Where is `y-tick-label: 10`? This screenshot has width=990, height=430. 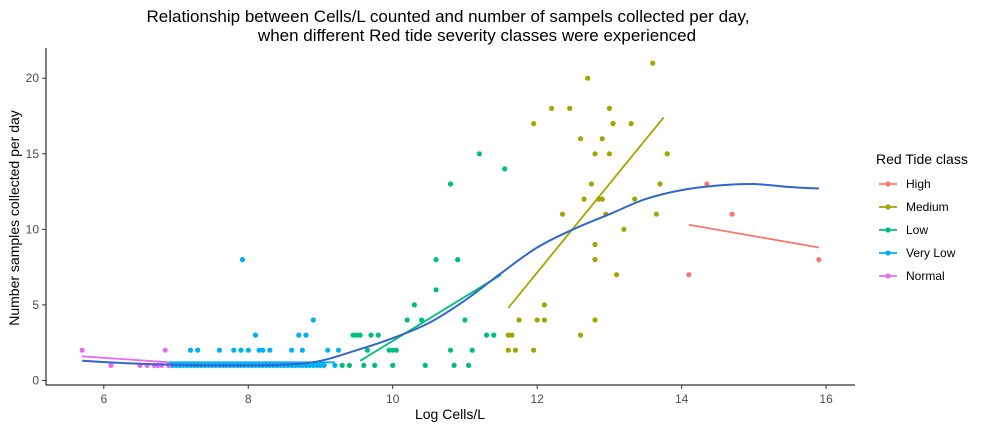 y-tick-label: 10 is located at coordinates (33, 229).